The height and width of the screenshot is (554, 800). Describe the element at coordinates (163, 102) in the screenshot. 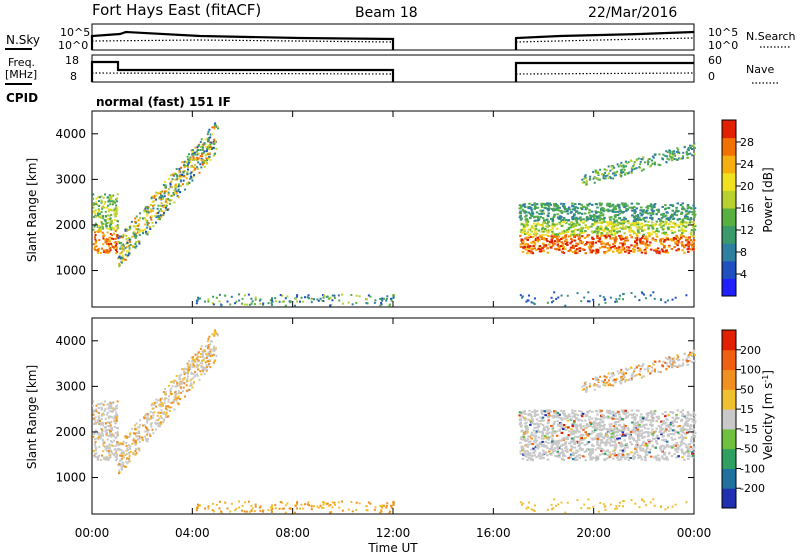

I see `cpid-value: normal (fast) 151 IF` at that location.